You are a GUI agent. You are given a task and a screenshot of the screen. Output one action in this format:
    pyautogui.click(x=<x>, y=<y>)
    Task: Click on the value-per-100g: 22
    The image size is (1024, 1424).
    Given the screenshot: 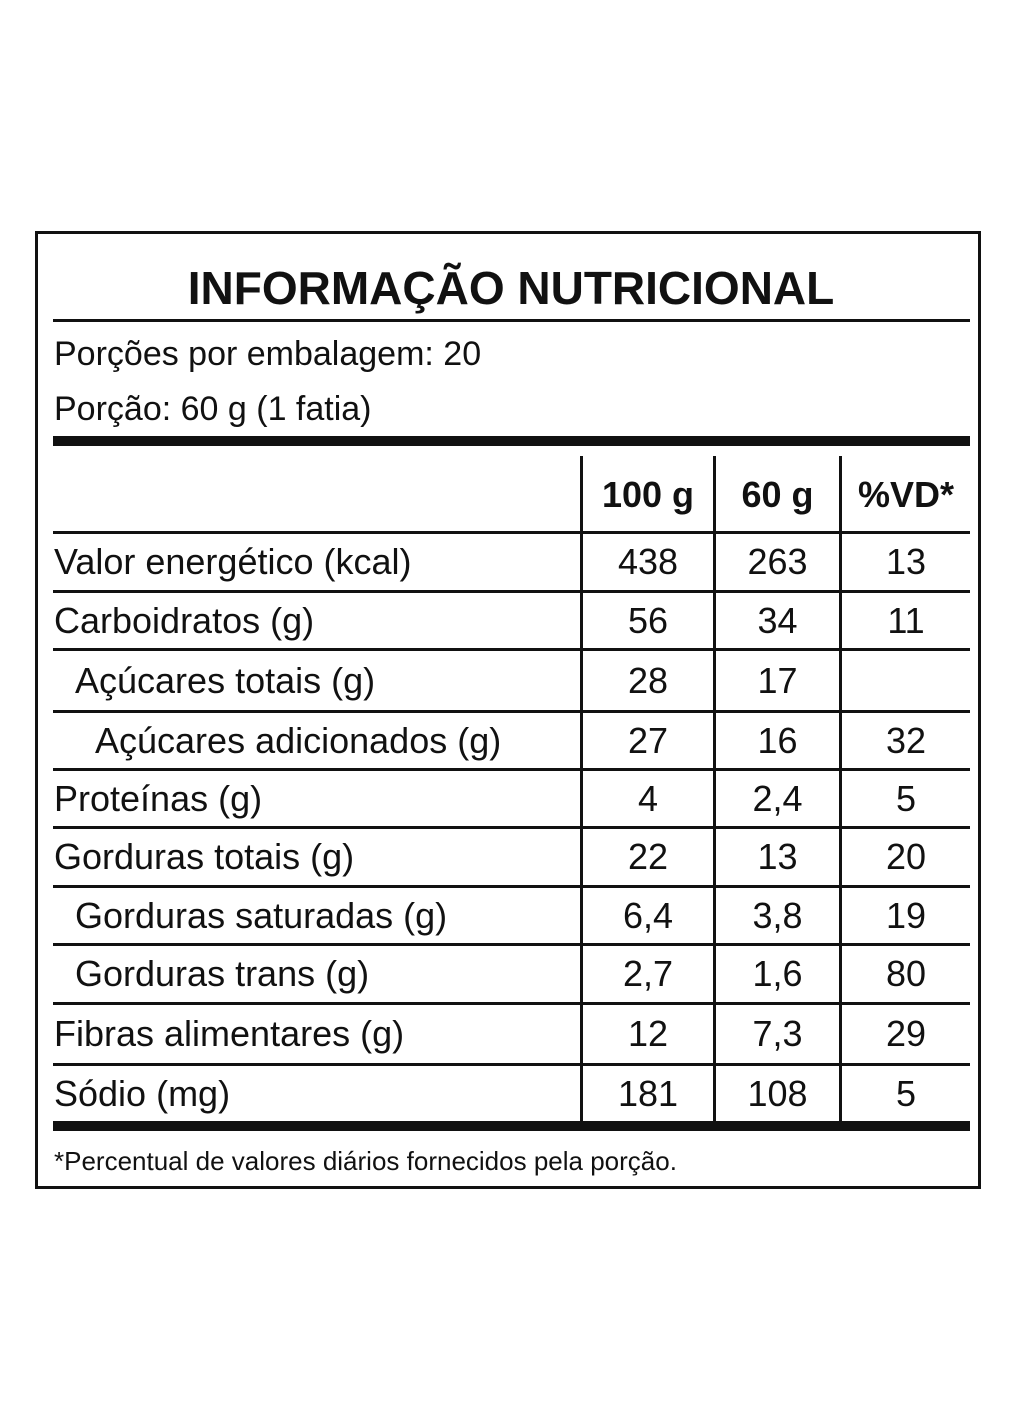 What is the action you would take?
    pyautogui.click(x=648, y=856)
    